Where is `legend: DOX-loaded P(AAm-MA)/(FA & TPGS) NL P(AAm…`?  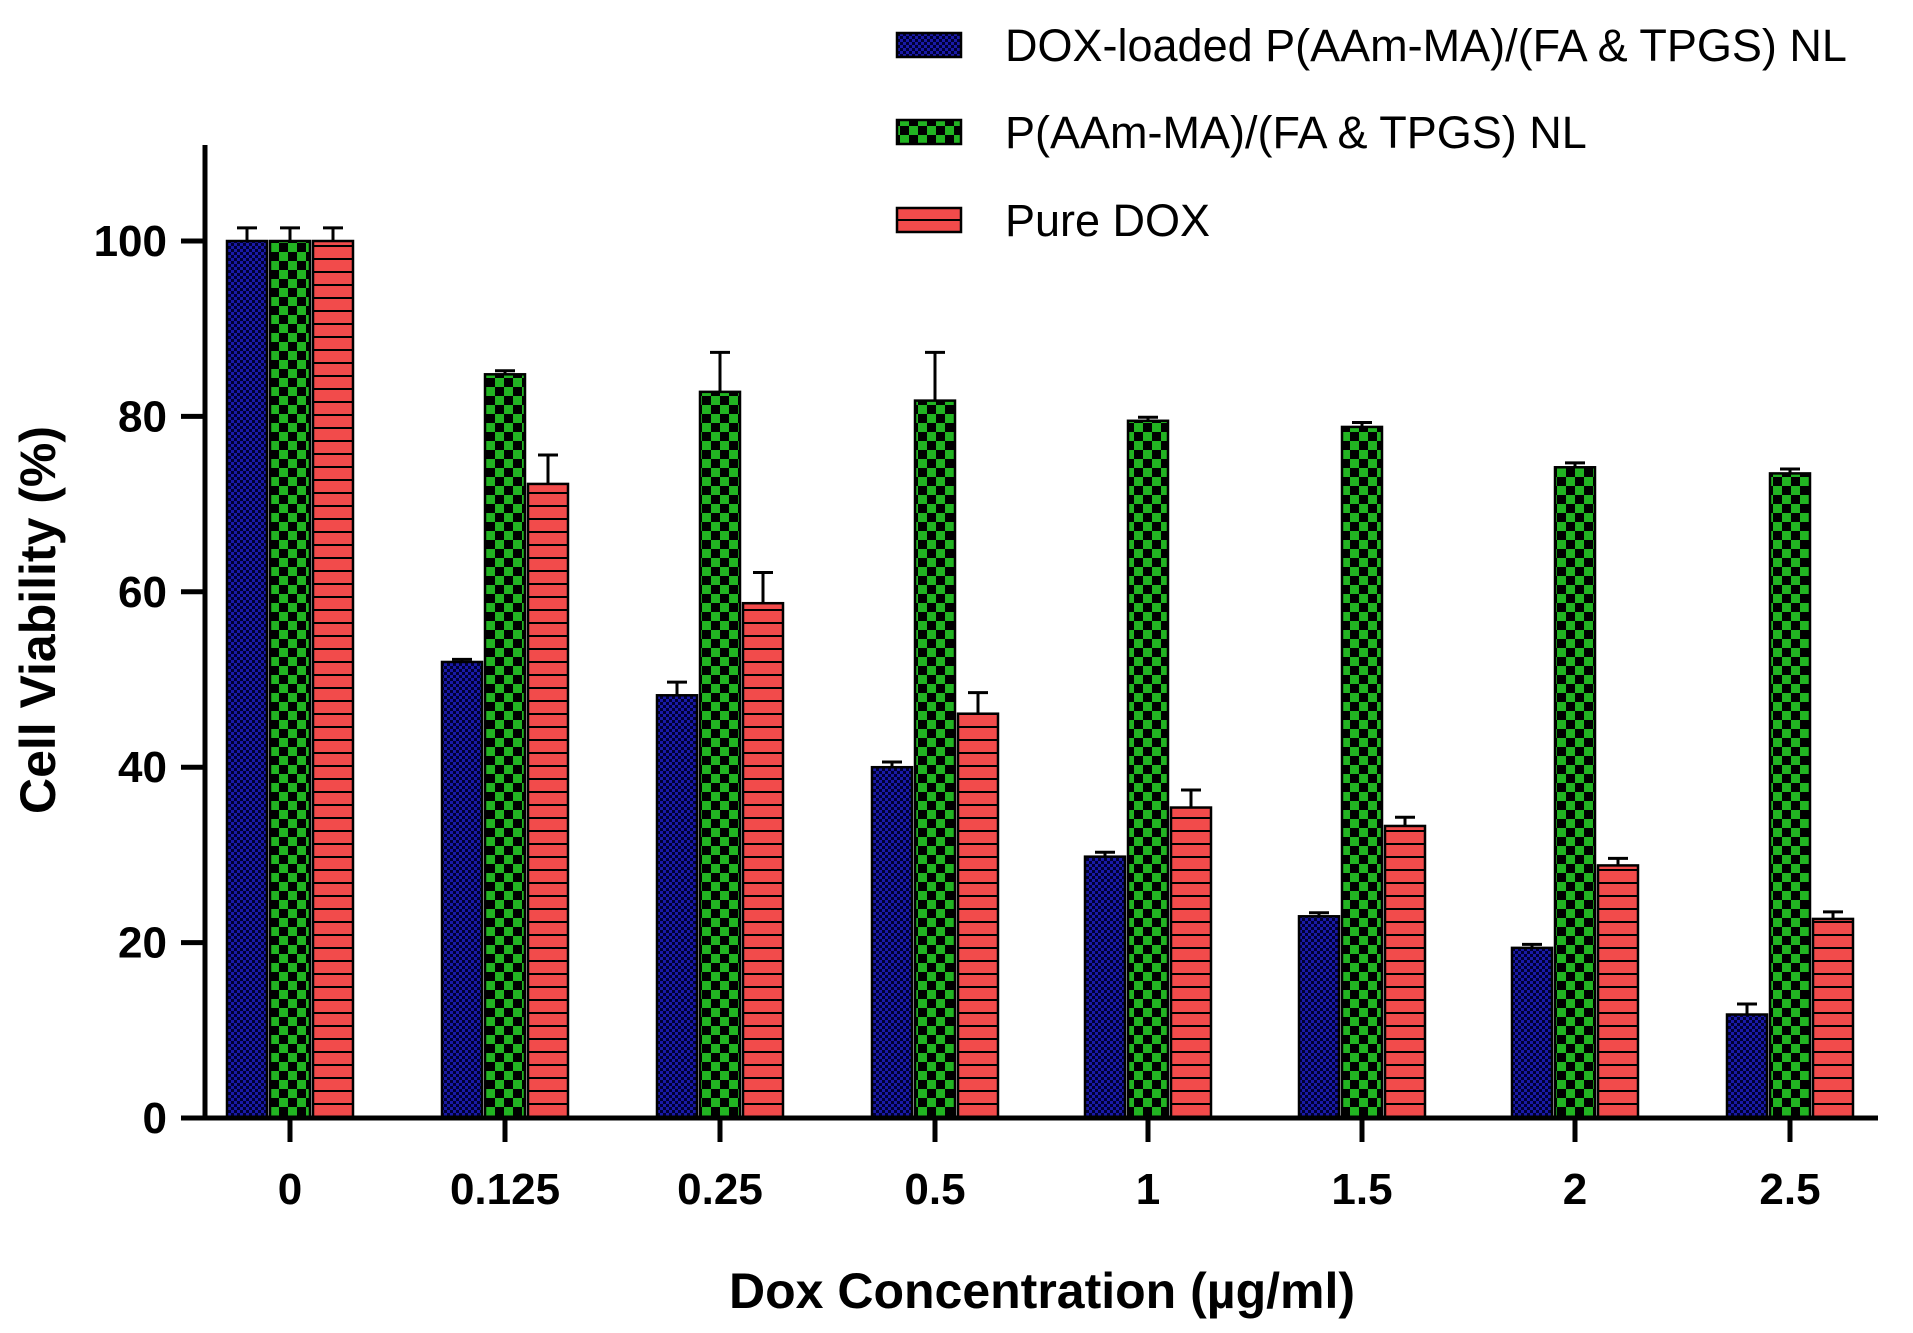
legend: DOX-loaded P(AAm-MA)/(FA & TPGS) NL P(AAm… is located at coordinates (1371, 133).